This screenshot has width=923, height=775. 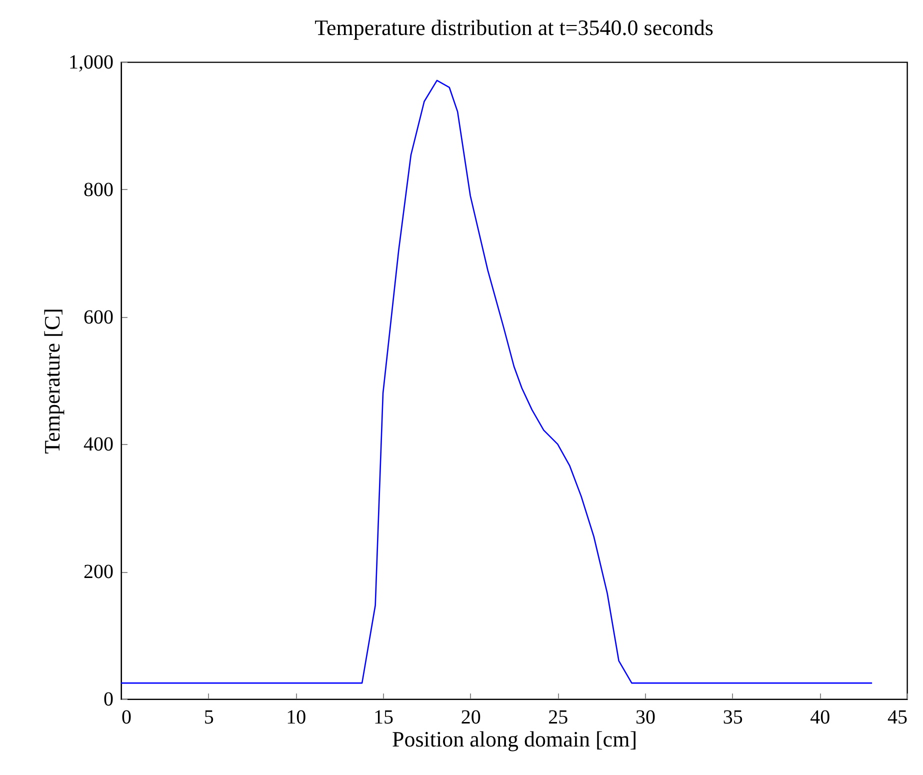 What do you see at coordinates (384, 717) in the screenshot?
I see `x-tick-label: 15` at bounding box center [384, 717].